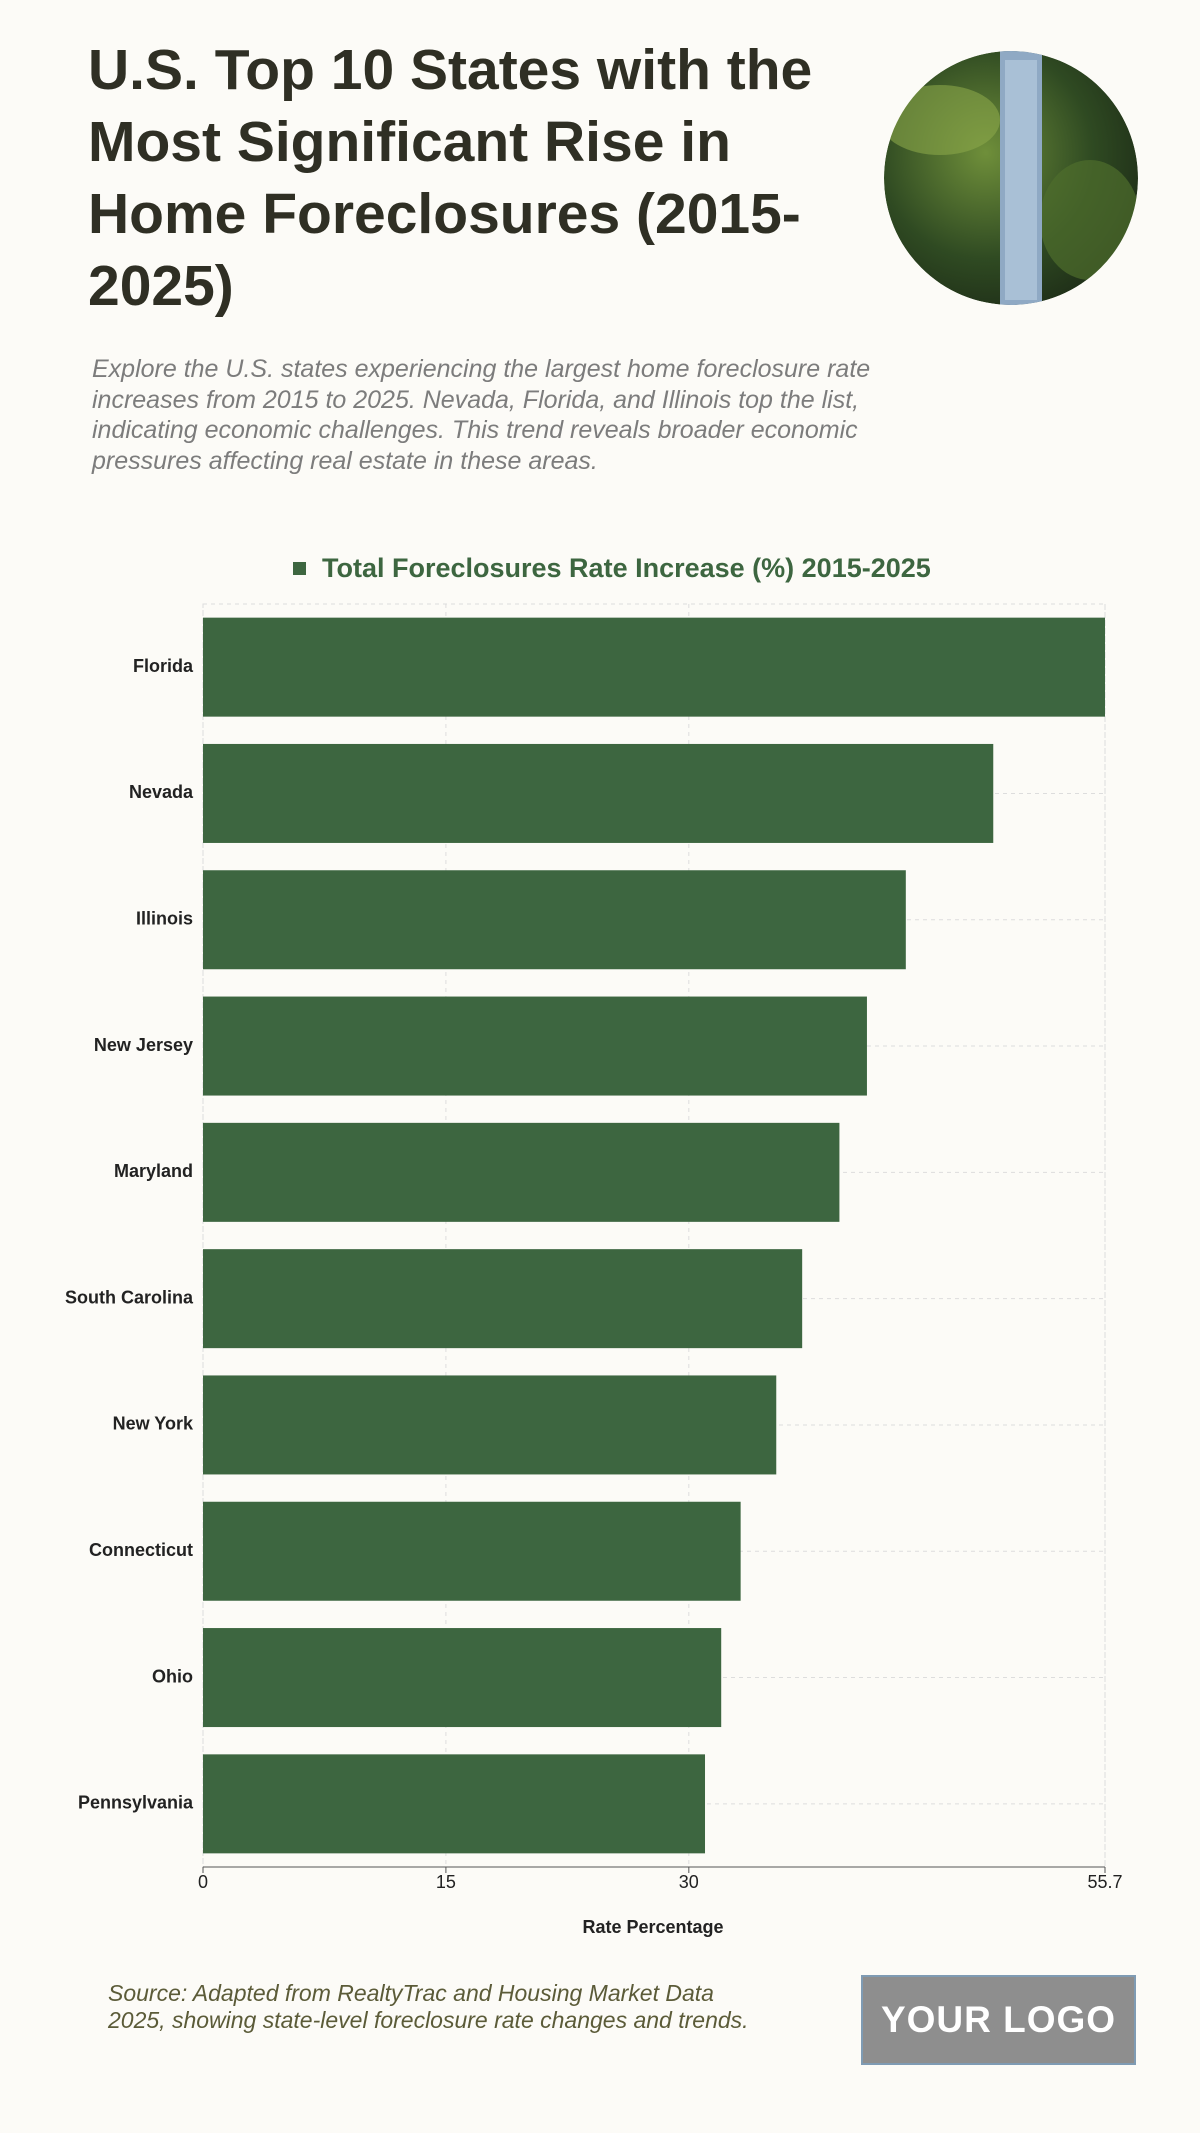 The width and height of the screenshot is (1200, 2133). I want to click on x-tick-label: 30, so click(689, 1882).